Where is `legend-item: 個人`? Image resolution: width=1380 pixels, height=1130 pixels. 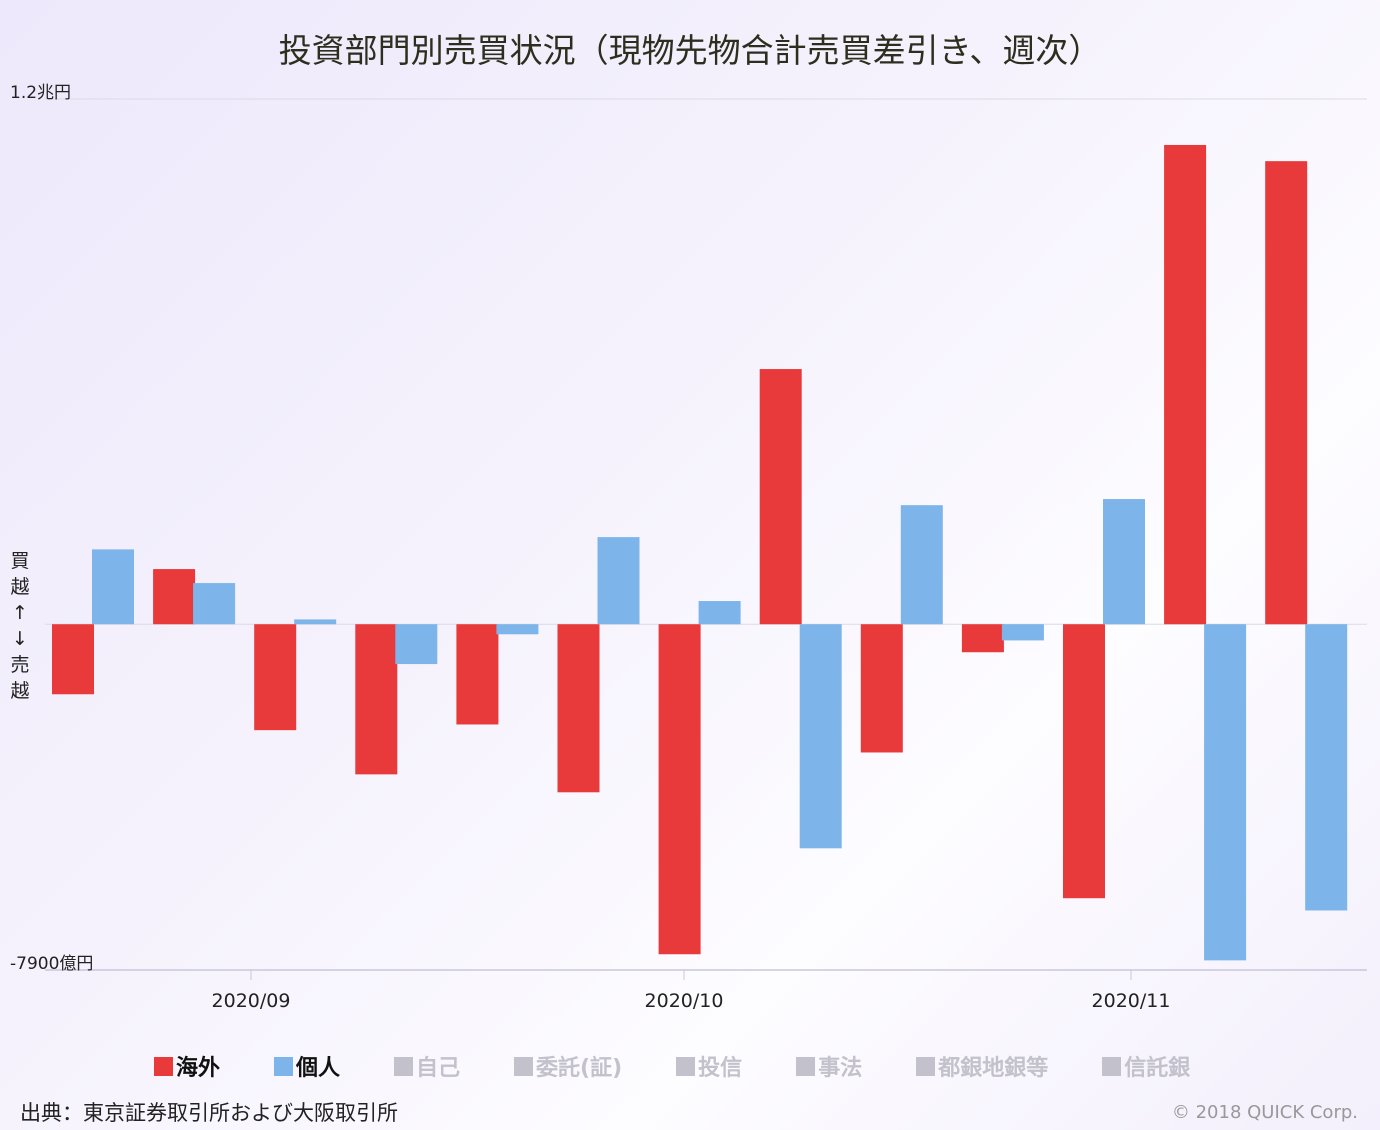 legend-item: 個人 is located at coordinates (307, 1066).